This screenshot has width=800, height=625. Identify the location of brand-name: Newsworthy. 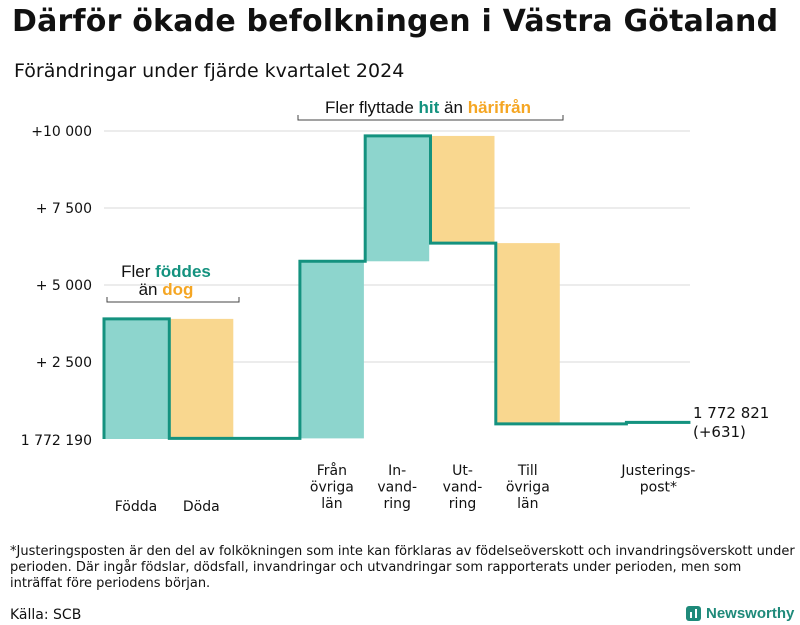
(750, 613).